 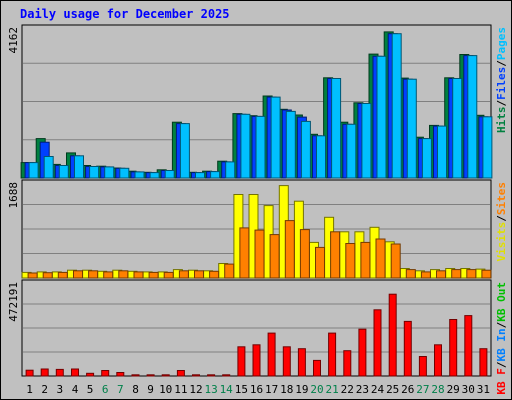 What do you see at coordinates (165, 389) in the screenshot?
I see `x-tick-label: 10` at bounding box center [165, 389].